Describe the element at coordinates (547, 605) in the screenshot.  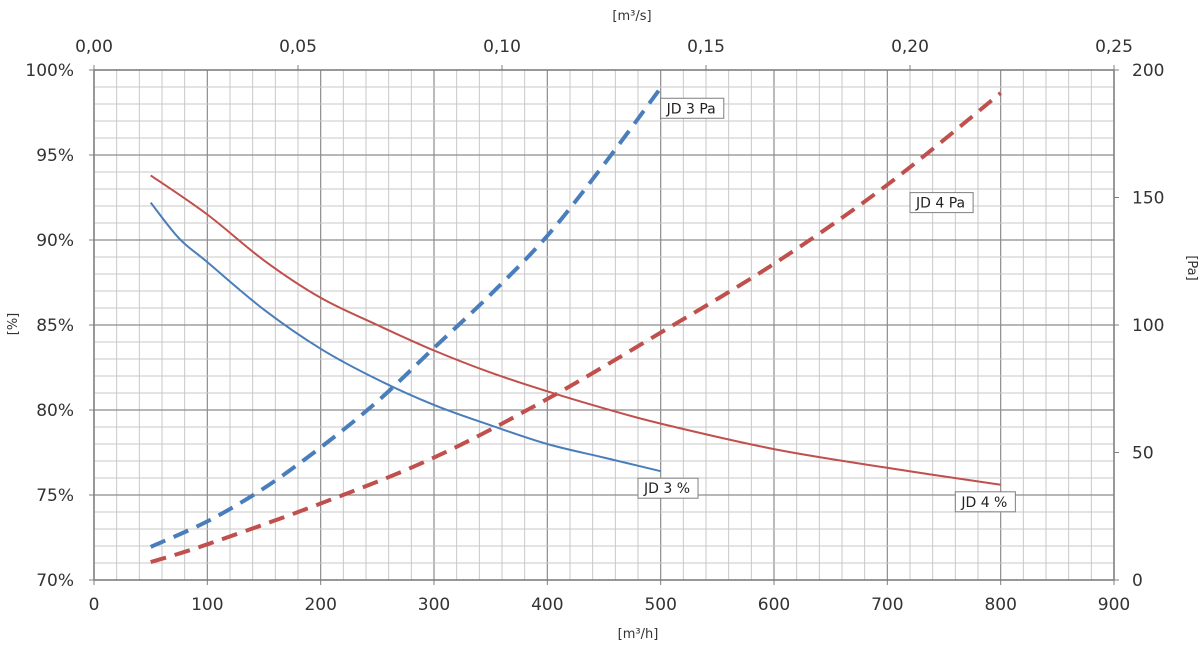
I see `x-bottom-tick-label: 400` at that location.